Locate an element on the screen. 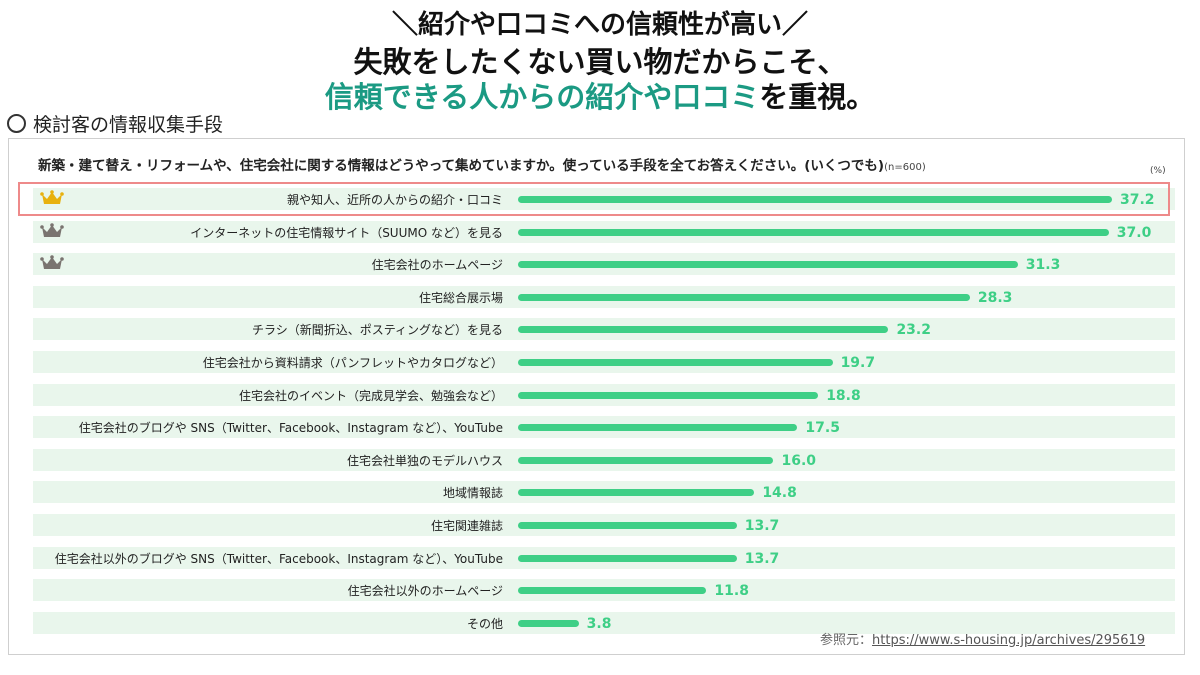  crown-gold-icon-shape is located at coordinates (52, 197).